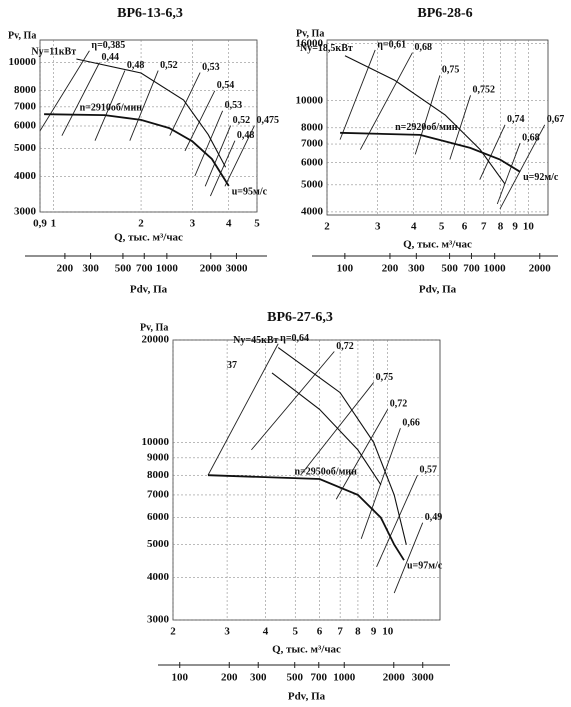 The height and width of the screenshot is (707, 571). What do you see at coordinates (167, 269) in the screenshot?
I see `x2-tick-label: 1000` at bounding box center [167, 269].